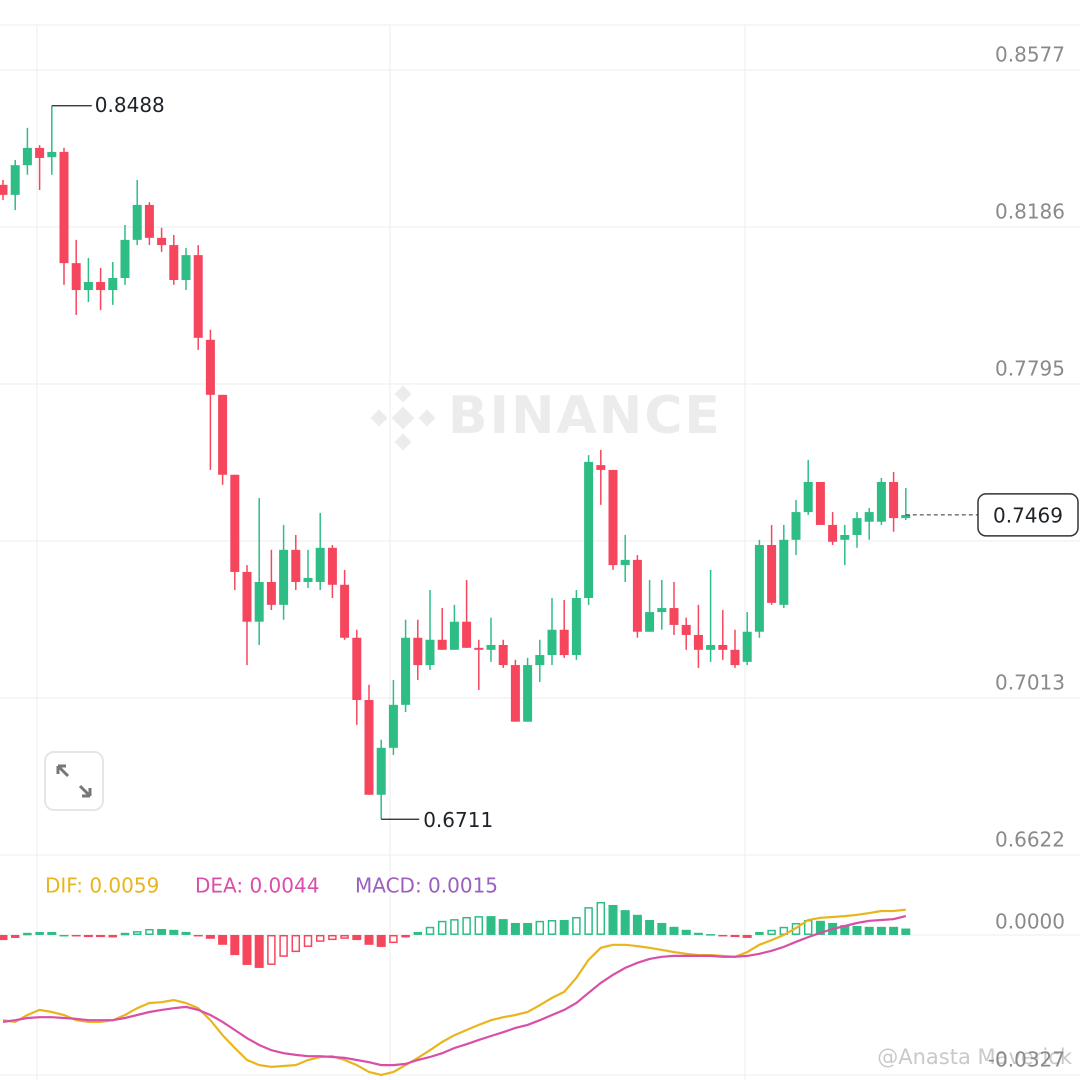 The image size is (1080, 1080). Describe the element at coordinates (458, 820) in the screenshot. I see `low-marker-label: 0.6711` at that location.